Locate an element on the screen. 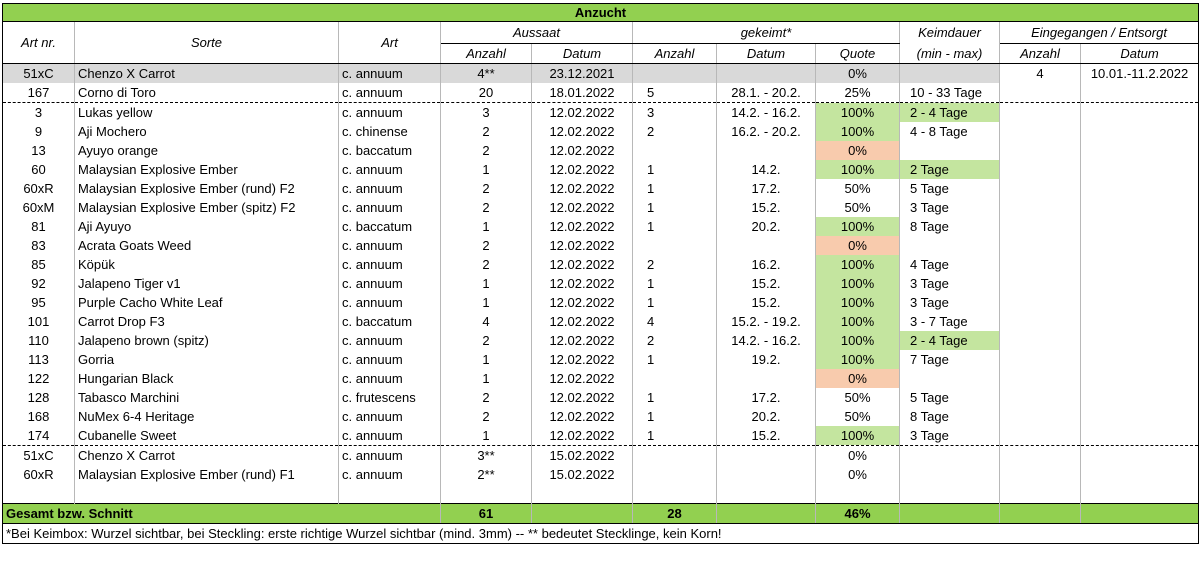  total-quote: 46% is located at coordinates (857, 513).